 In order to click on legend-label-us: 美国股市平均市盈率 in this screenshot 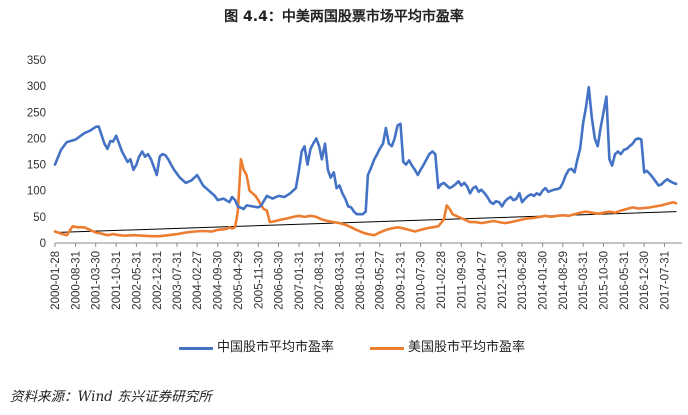, I will do `click(467, 347)`.